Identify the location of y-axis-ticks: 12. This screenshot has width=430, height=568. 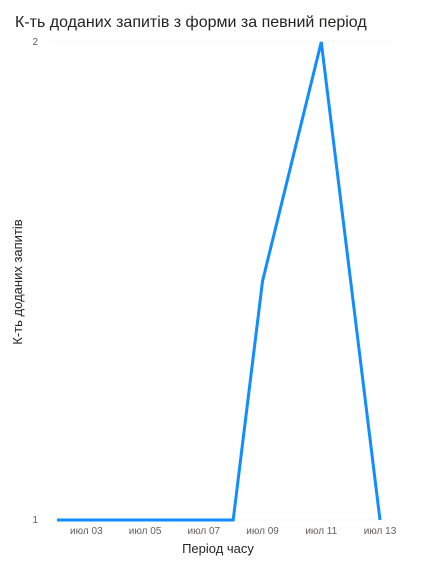
(35, 281).